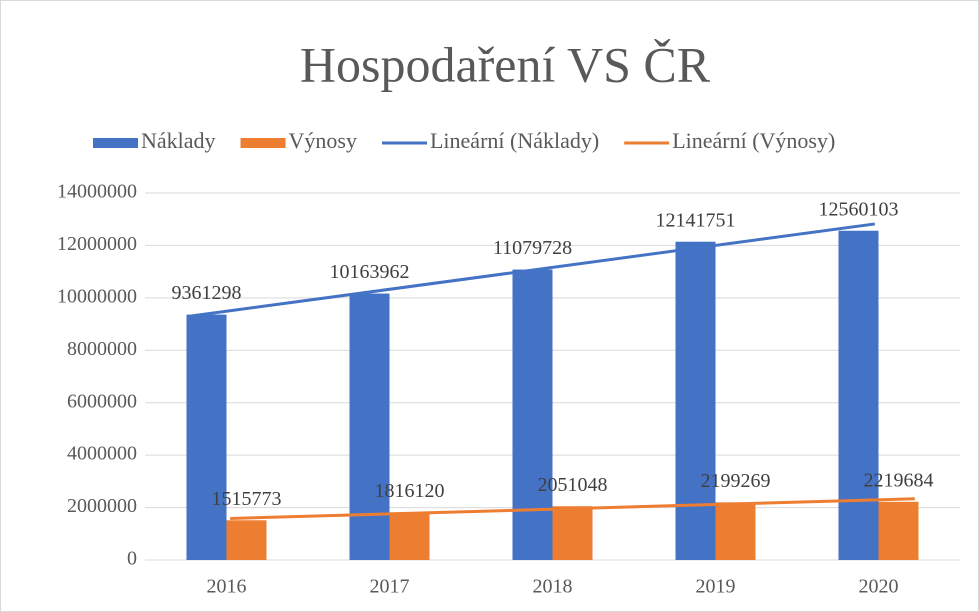 The height and width of the screenshot is (612, 979). Describe the element at coordinates (178, 140) in the screenshot. I see `legend-label: Náklady` at that location.